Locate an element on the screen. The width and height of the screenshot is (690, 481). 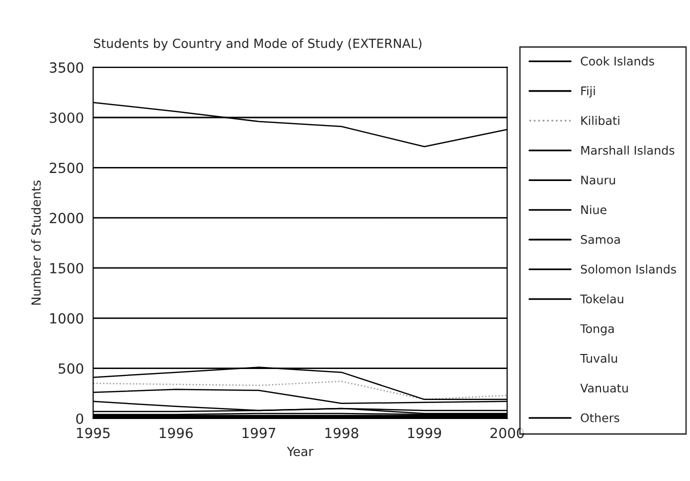
legend-label: Nauru is located at coordinates (598, 180).